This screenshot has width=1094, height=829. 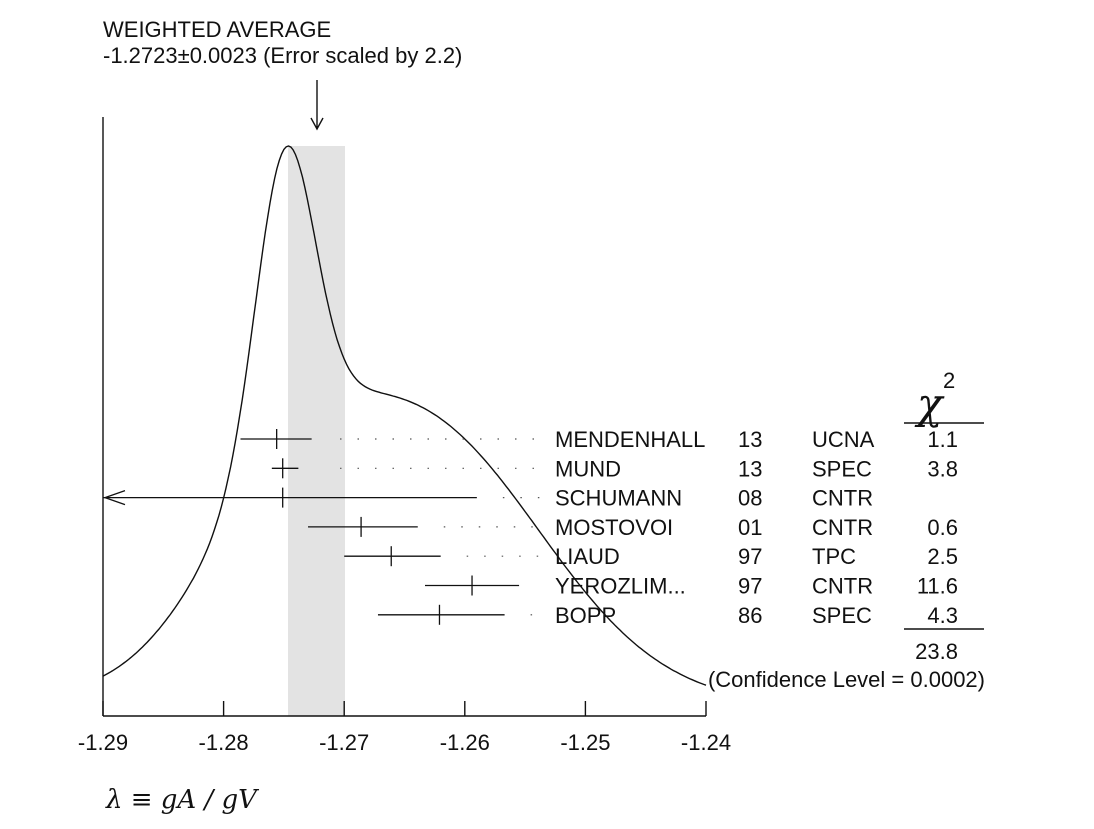 What do you see at coordinates (651, 556) in the screenshot?
I see `measurement-row: LIAUD 97 TPC 2.5` at bounding box center [651, 556].